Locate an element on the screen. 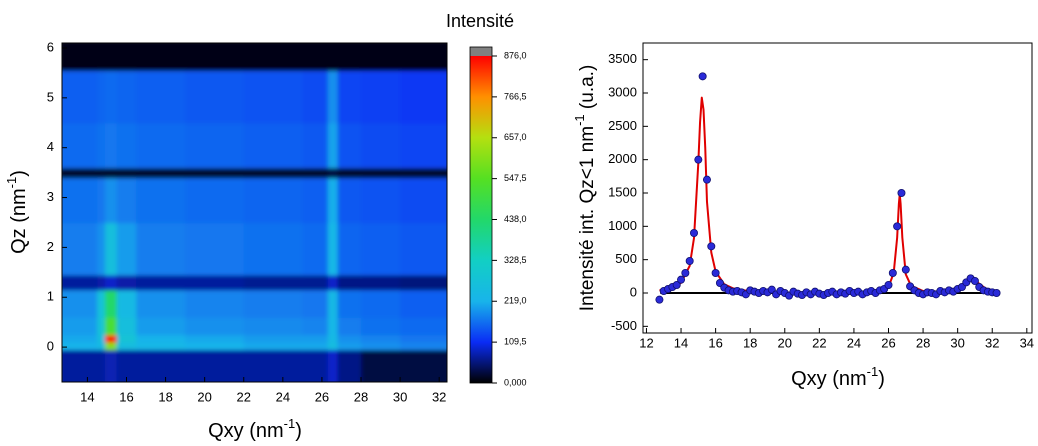 This screenshot has height=446, width=1038. x-axis-label: Qxy (nm-1) is located at coordinates (838, 377).